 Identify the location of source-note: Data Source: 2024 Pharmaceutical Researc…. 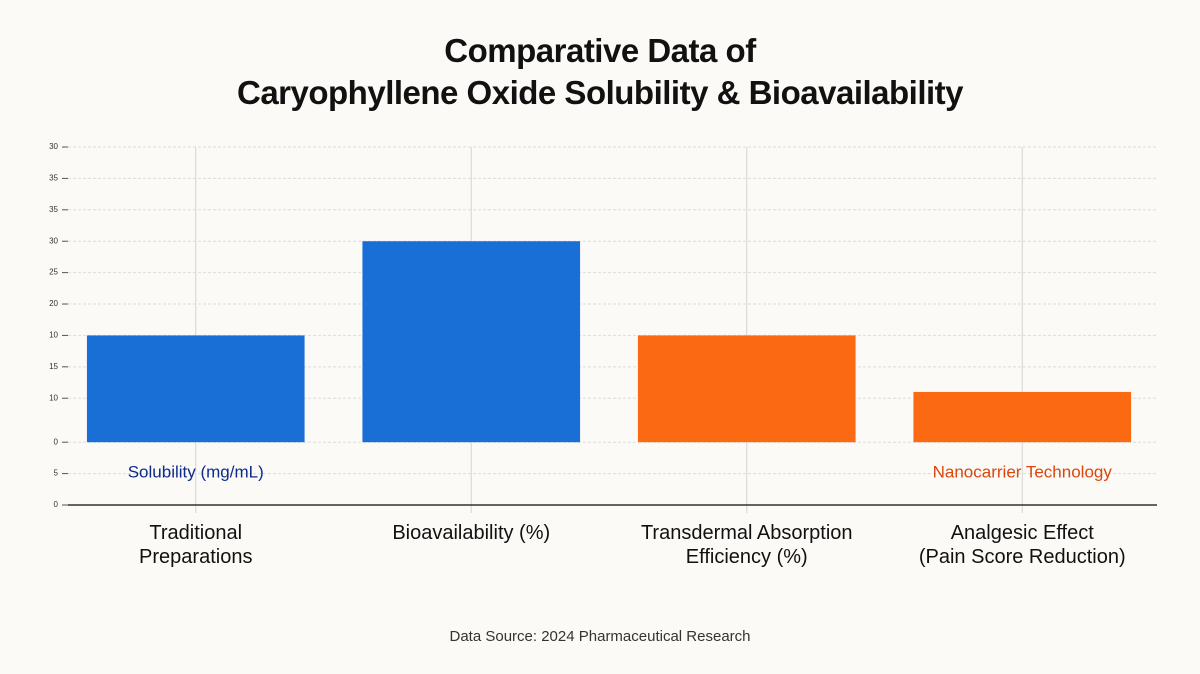
(600, 636).